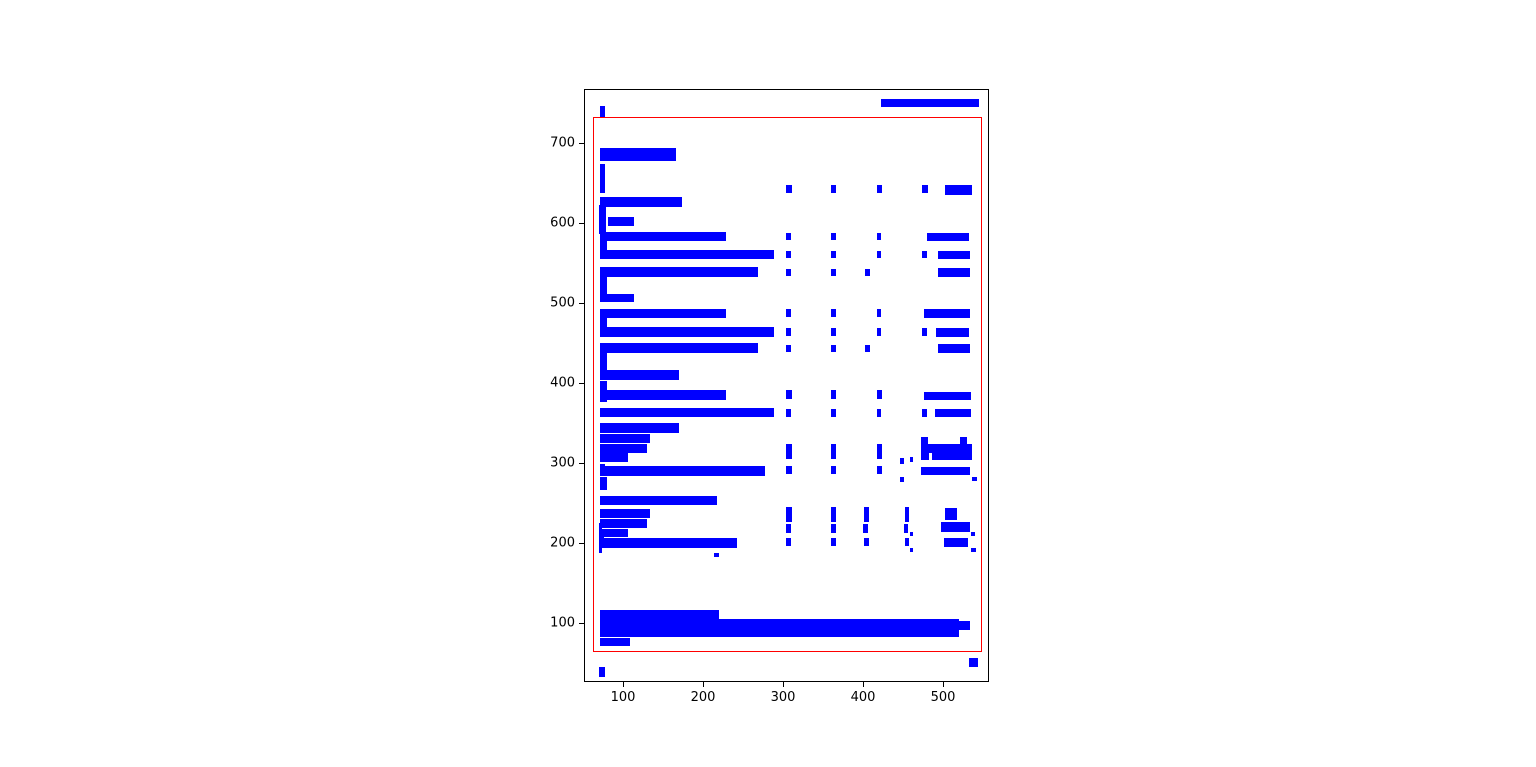 Image resolution: width=1536 pixels, height=767 pixels. What do you see at coordinates (562, 623) in the screenshot?
I see `y-tick-label: 100` at bounding box center [562, 623].